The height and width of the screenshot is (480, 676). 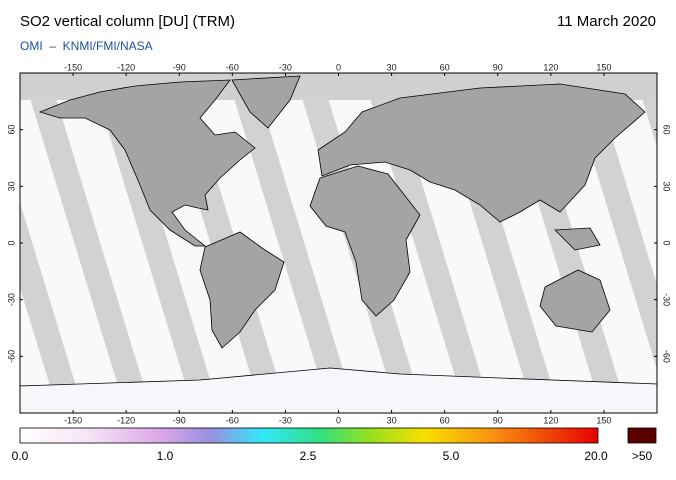 I want to click on colorbar-over-label: >50, so click(x=642, y=456).